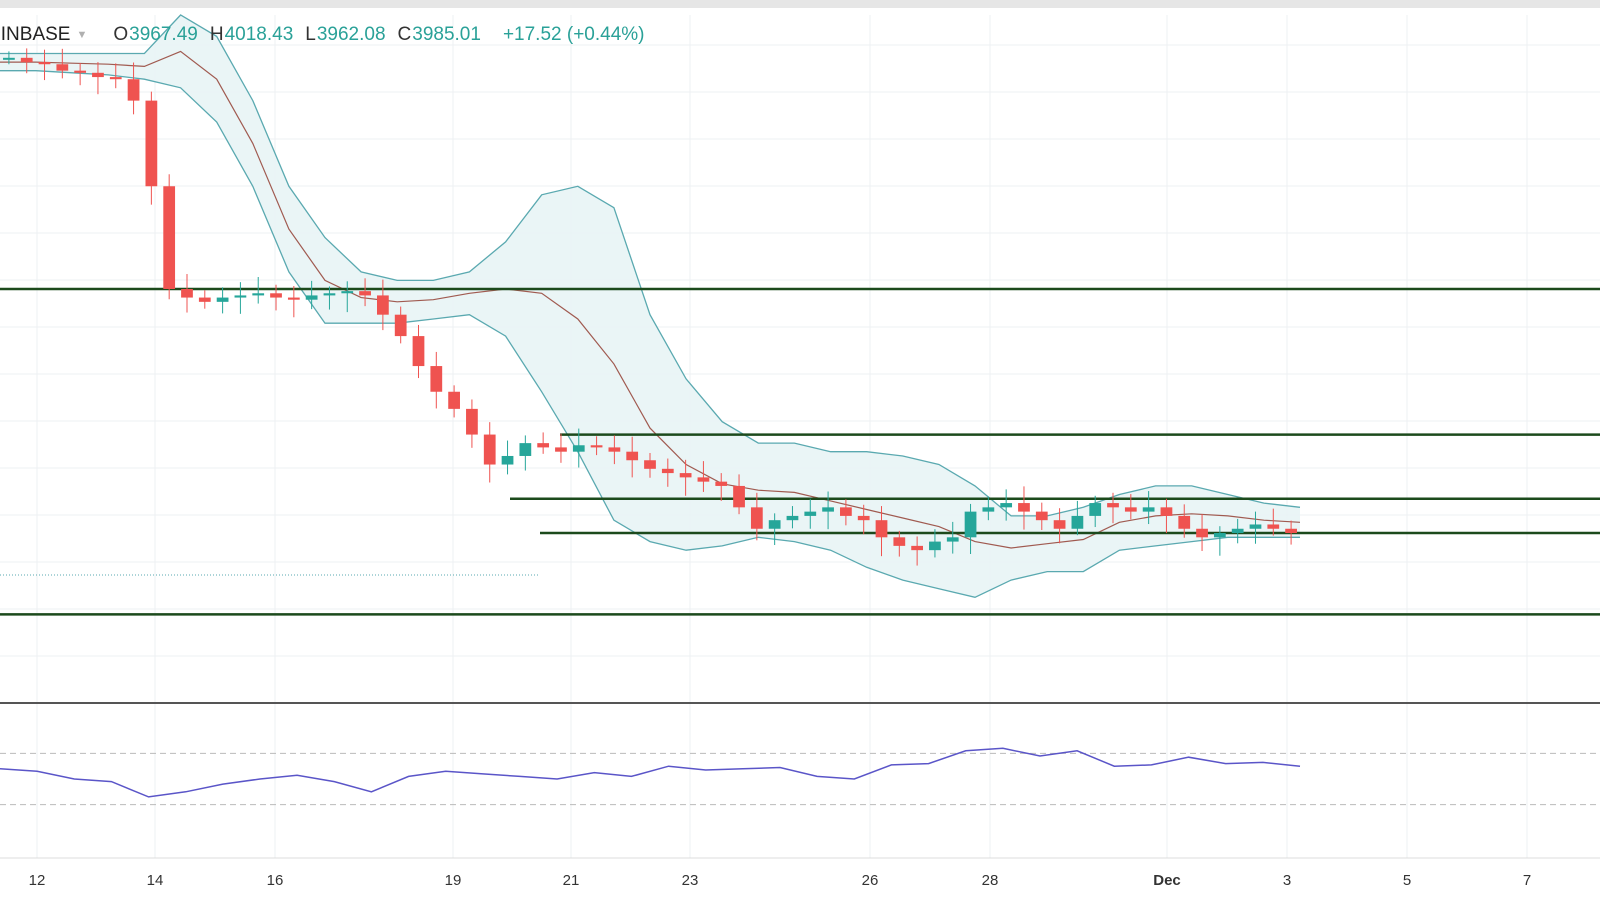 This screenshot has height=900, width=1600. I want to click on x-tick-label: 5, so click(1407, 880).